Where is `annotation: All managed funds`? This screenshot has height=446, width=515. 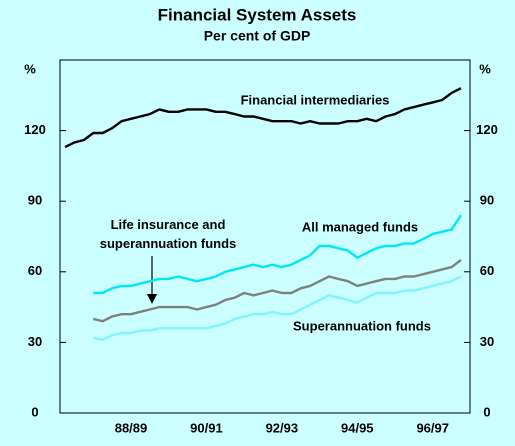
annotation: All managed funds is located at coordinates (360, 226).